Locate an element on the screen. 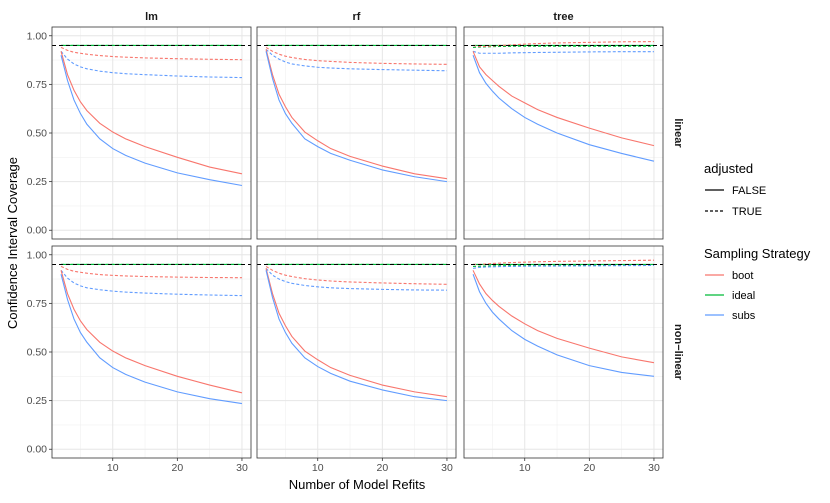 This screenshot has height=503, width=830. strip-row-label: non−linear is located at coordinates (678, 352).